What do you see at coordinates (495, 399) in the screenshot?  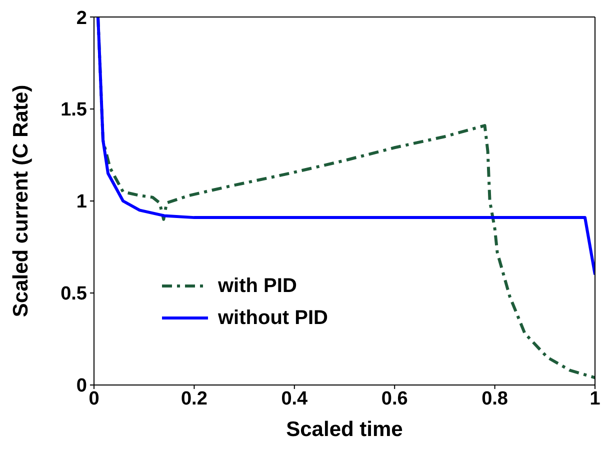 I see `x-tick-label: 0.8` at bounding box center [495, 399].